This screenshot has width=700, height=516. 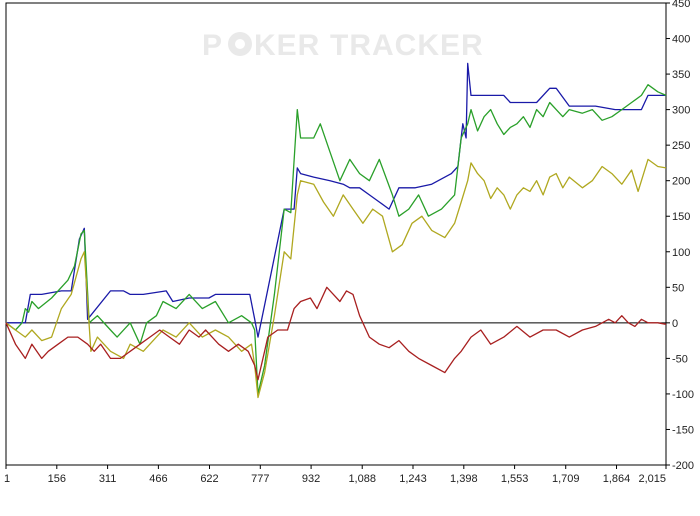 I want to click on x-tick-label: 1,398, so click(x=464, y=479).